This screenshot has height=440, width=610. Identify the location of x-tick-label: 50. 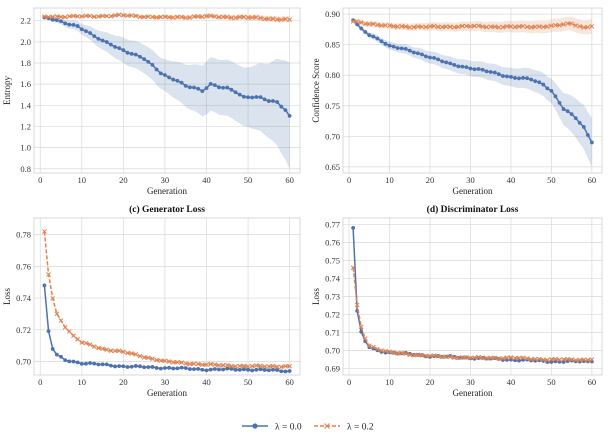
(551, 180).